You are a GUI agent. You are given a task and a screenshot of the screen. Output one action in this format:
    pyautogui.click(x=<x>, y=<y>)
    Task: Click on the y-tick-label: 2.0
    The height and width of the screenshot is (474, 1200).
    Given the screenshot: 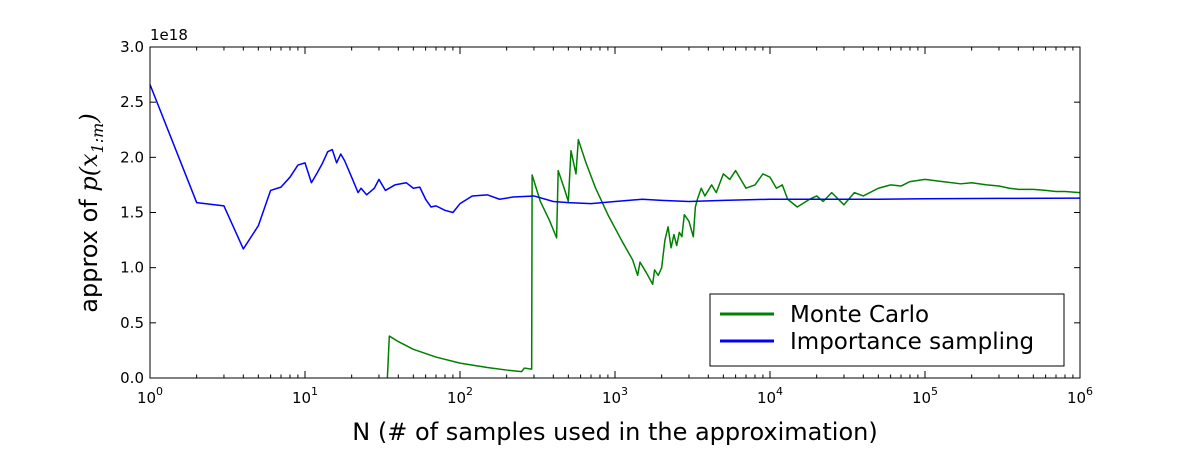 What is the action you would take?
    pyautogui.click(x=132, y=157)
    